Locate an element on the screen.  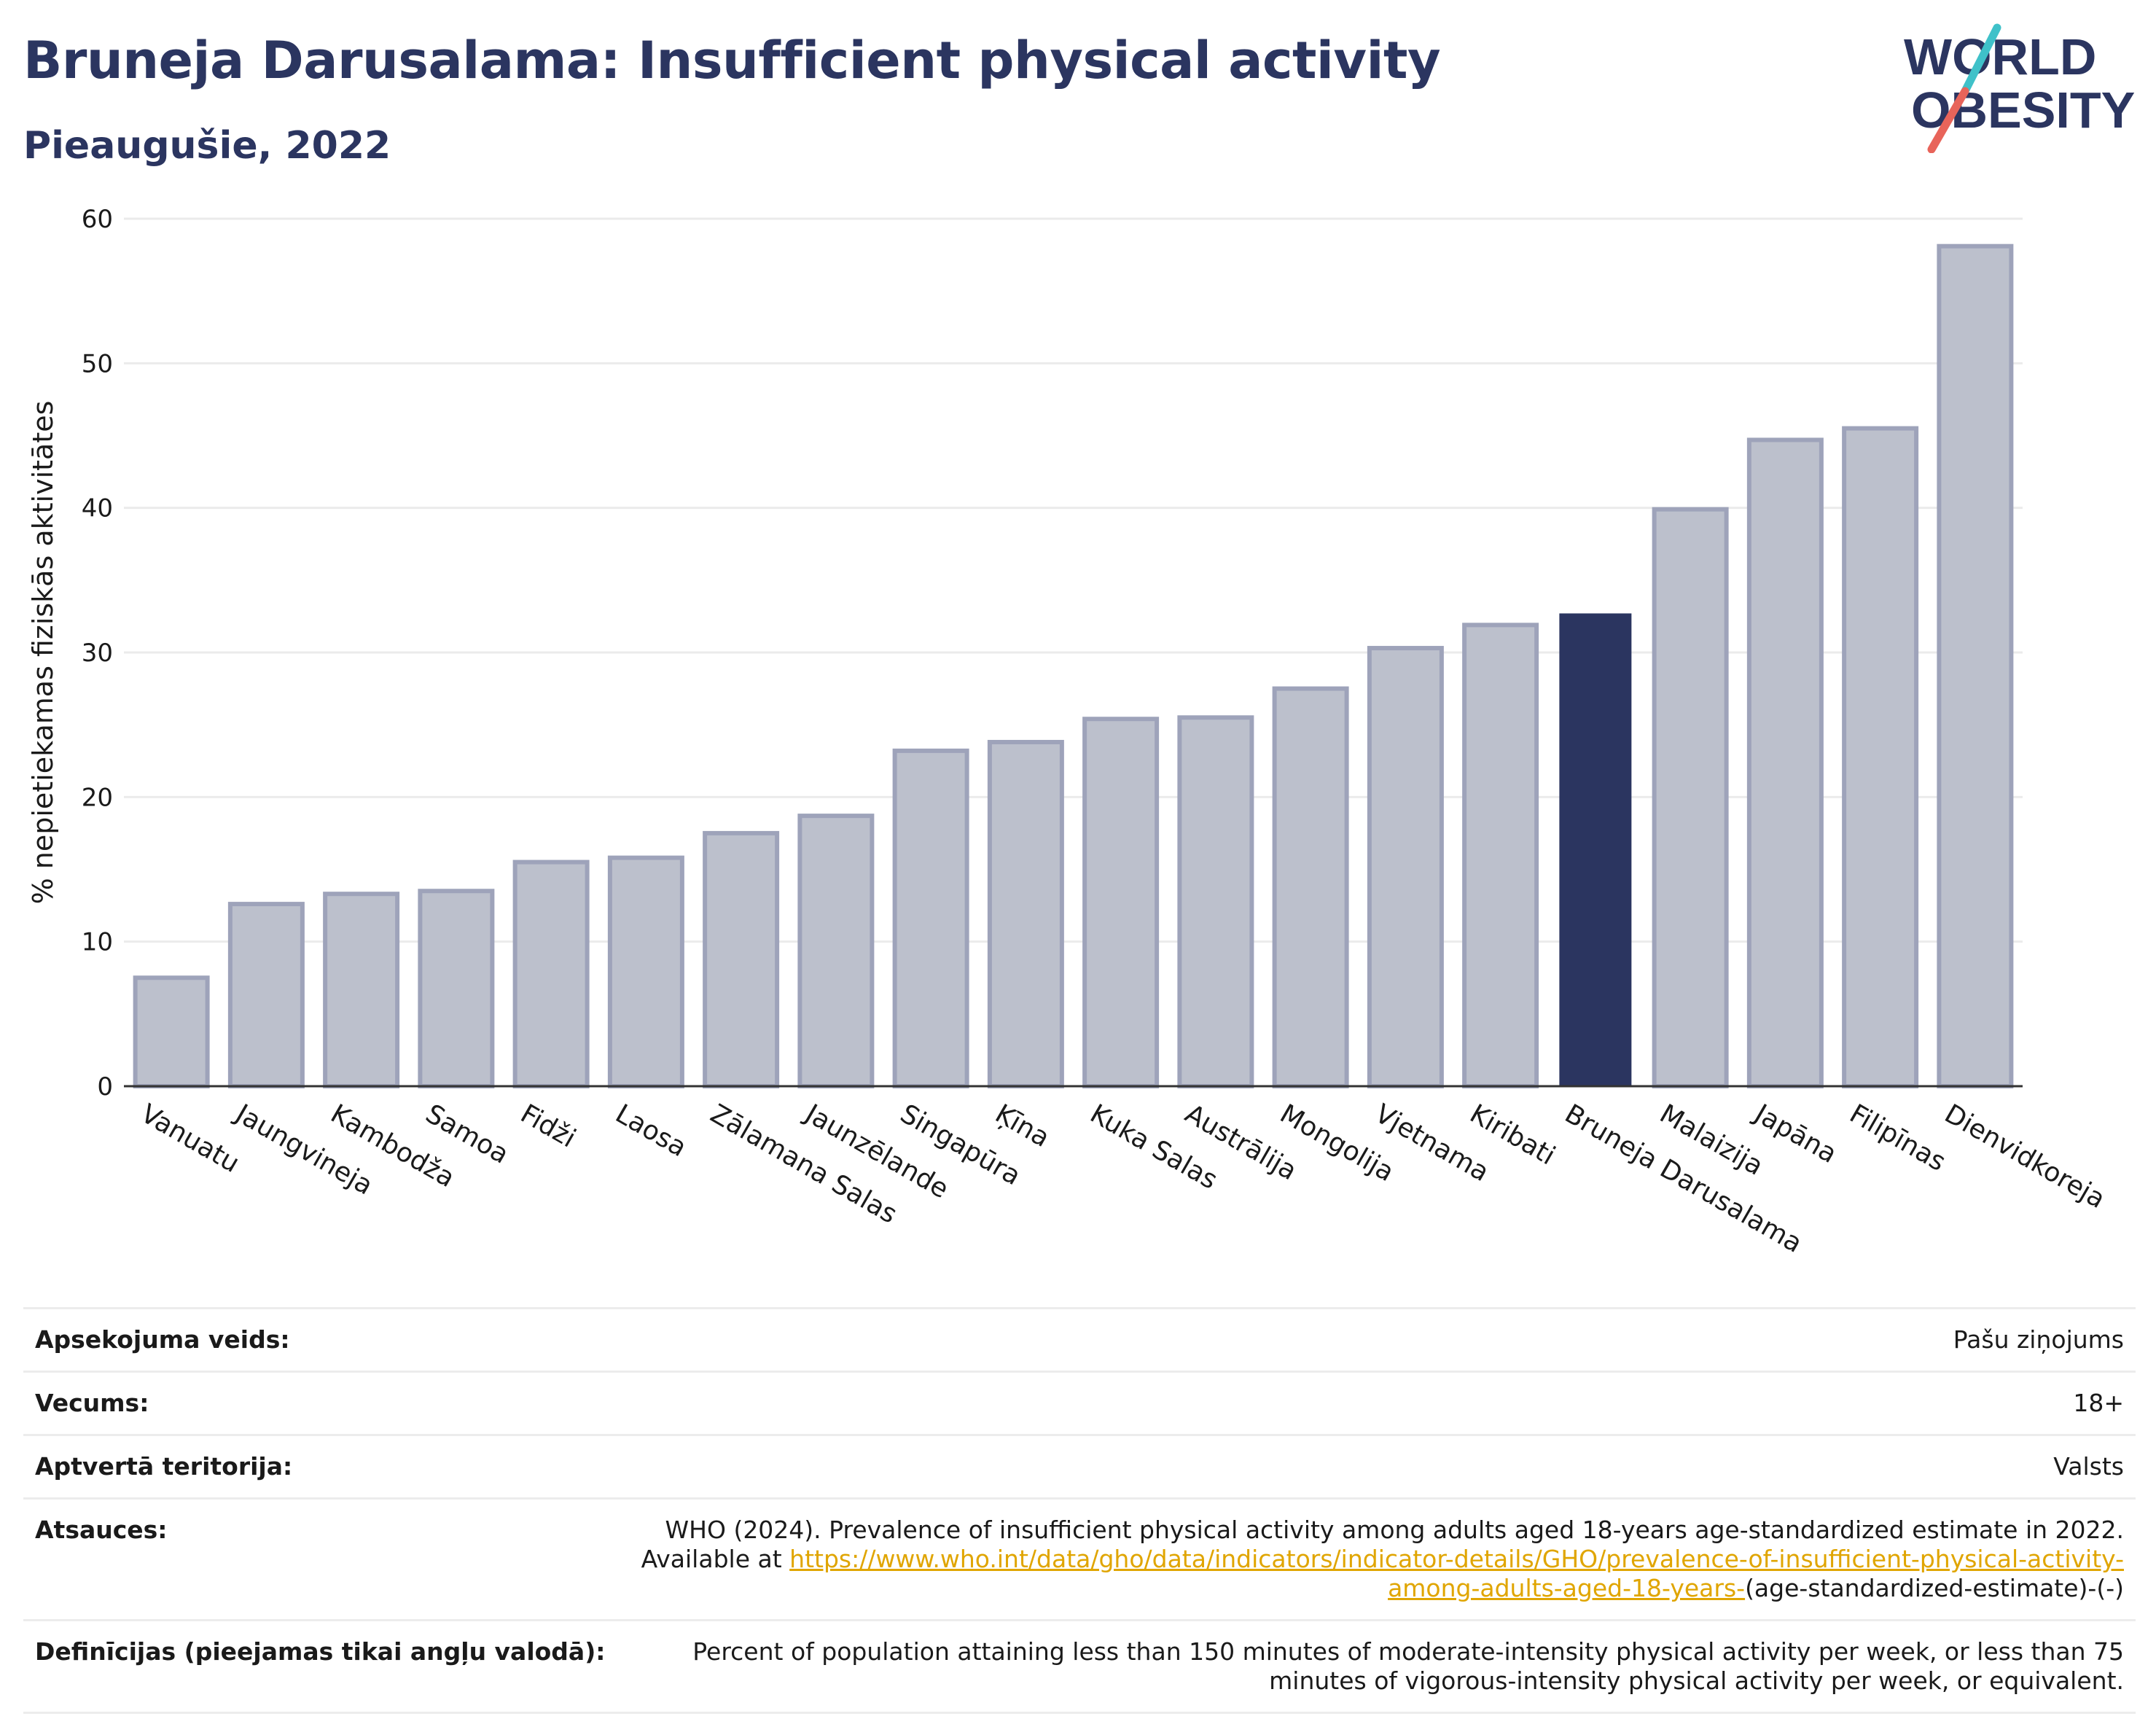
y-tick-label: 10 is located at coordinates (98, 942).